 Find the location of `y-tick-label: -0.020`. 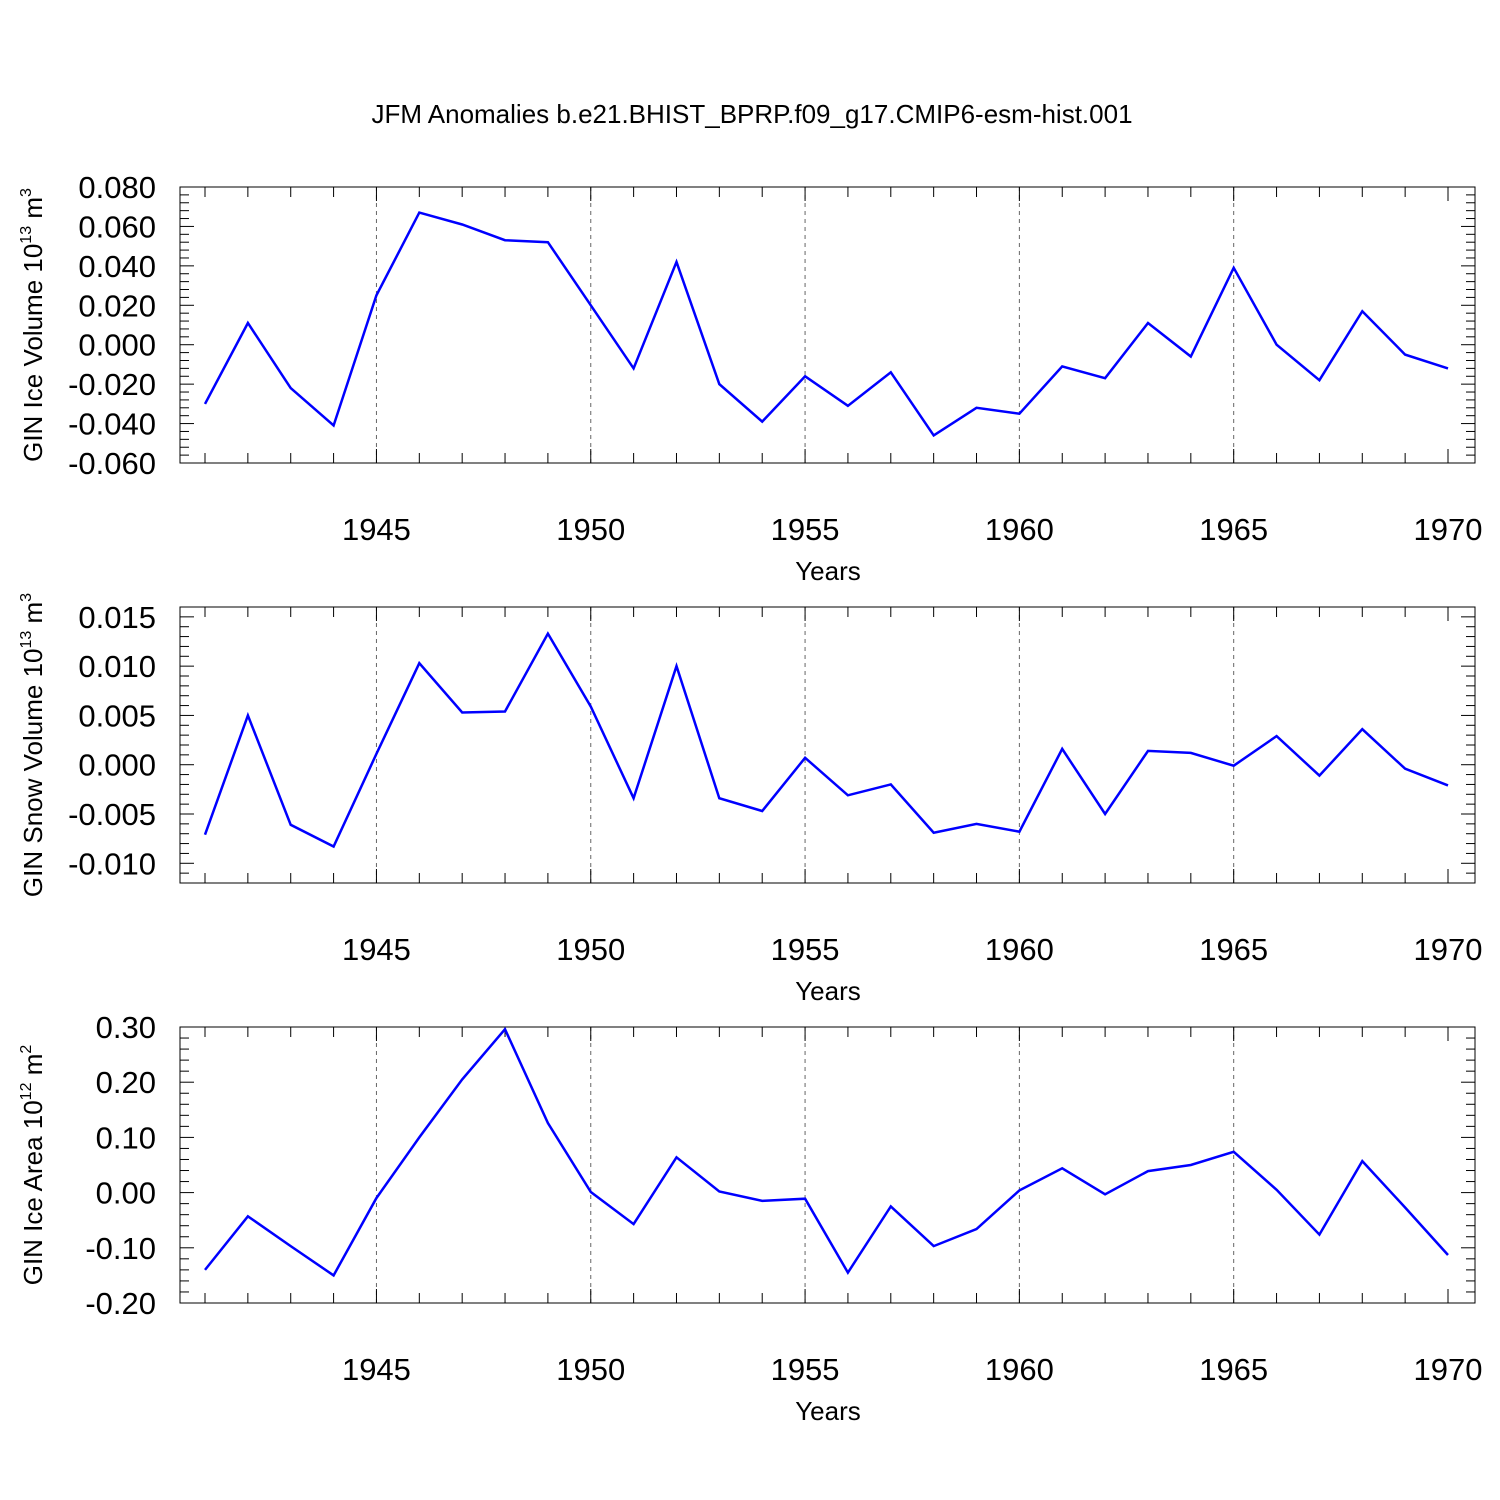

y-tick-label: -0.020 is located at coordinates (112, 384).